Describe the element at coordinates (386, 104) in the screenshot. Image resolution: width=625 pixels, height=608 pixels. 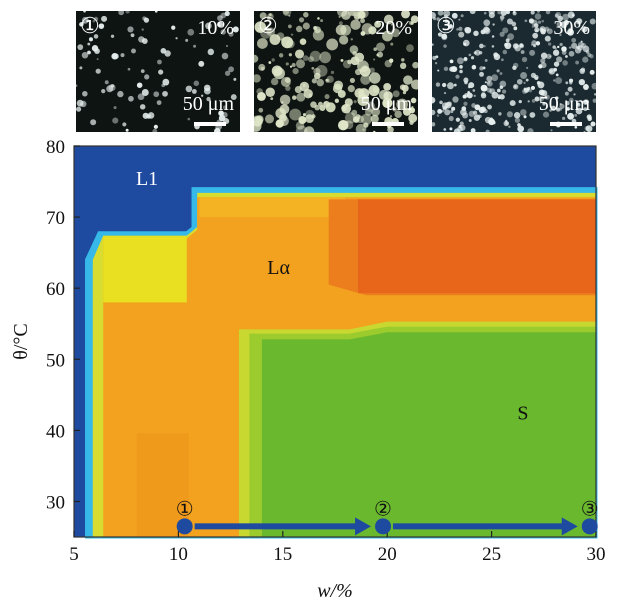
I see `scale-label: 50 μm` at that location.